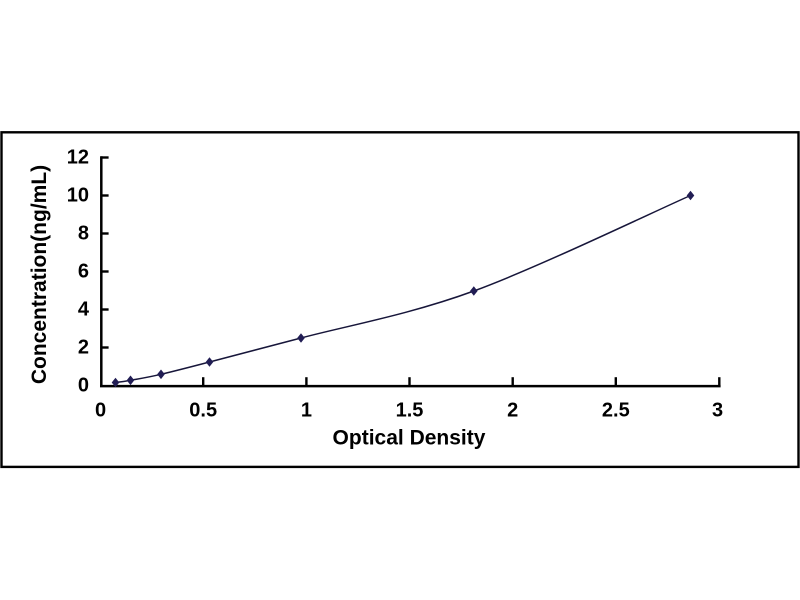 This screenshot has width=800, height=600. What do you see at coordinates (78, 196) in the screenshot?
I see `svg-text: 10` at bounding box center [78, 196].